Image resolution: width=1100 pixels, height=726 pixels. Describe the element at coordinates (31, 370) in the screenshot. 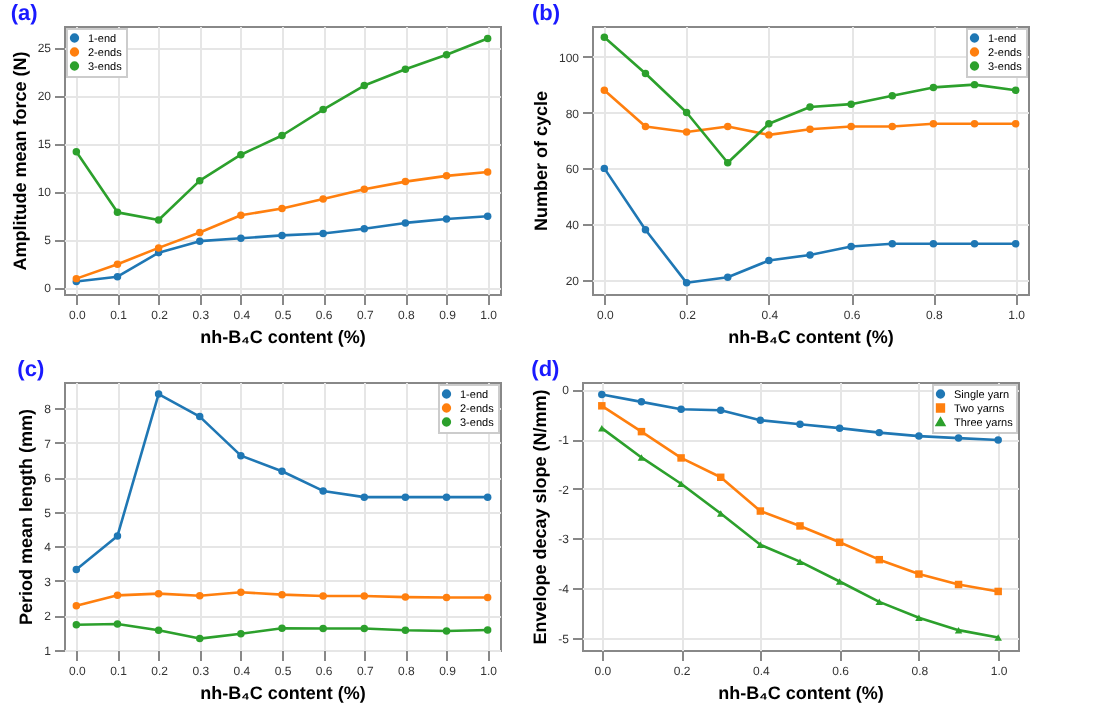

I see `chart-title: (c)` at that location.